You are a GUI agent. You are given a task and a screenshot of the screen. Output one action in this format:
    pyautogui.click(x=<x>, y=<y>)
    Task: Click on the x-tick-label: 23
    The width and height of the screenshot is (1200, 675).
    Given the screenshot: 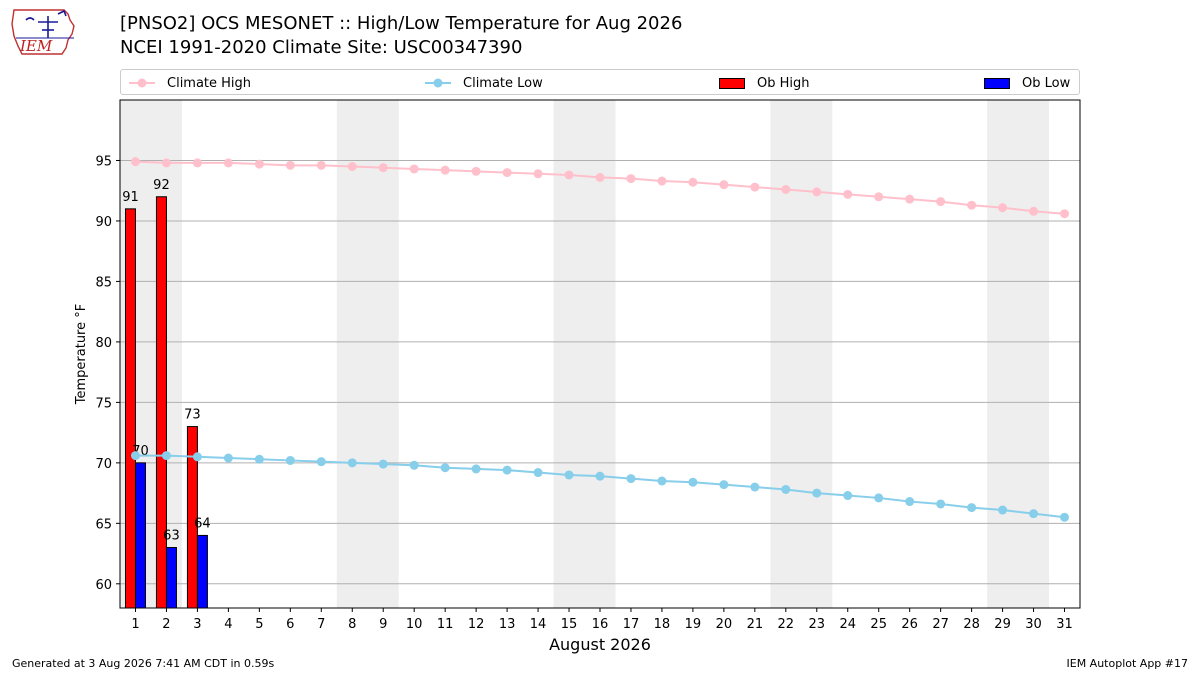 What is the action you would take?
    pyautogui.click(x=817, y=624)
    